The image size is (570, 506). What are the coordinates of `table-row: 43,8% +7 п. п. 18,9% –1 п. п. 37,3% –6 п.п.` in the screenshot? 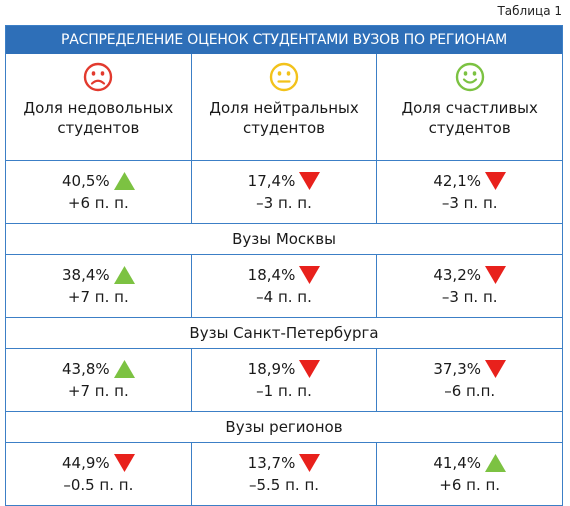 It's located at (284, 379).